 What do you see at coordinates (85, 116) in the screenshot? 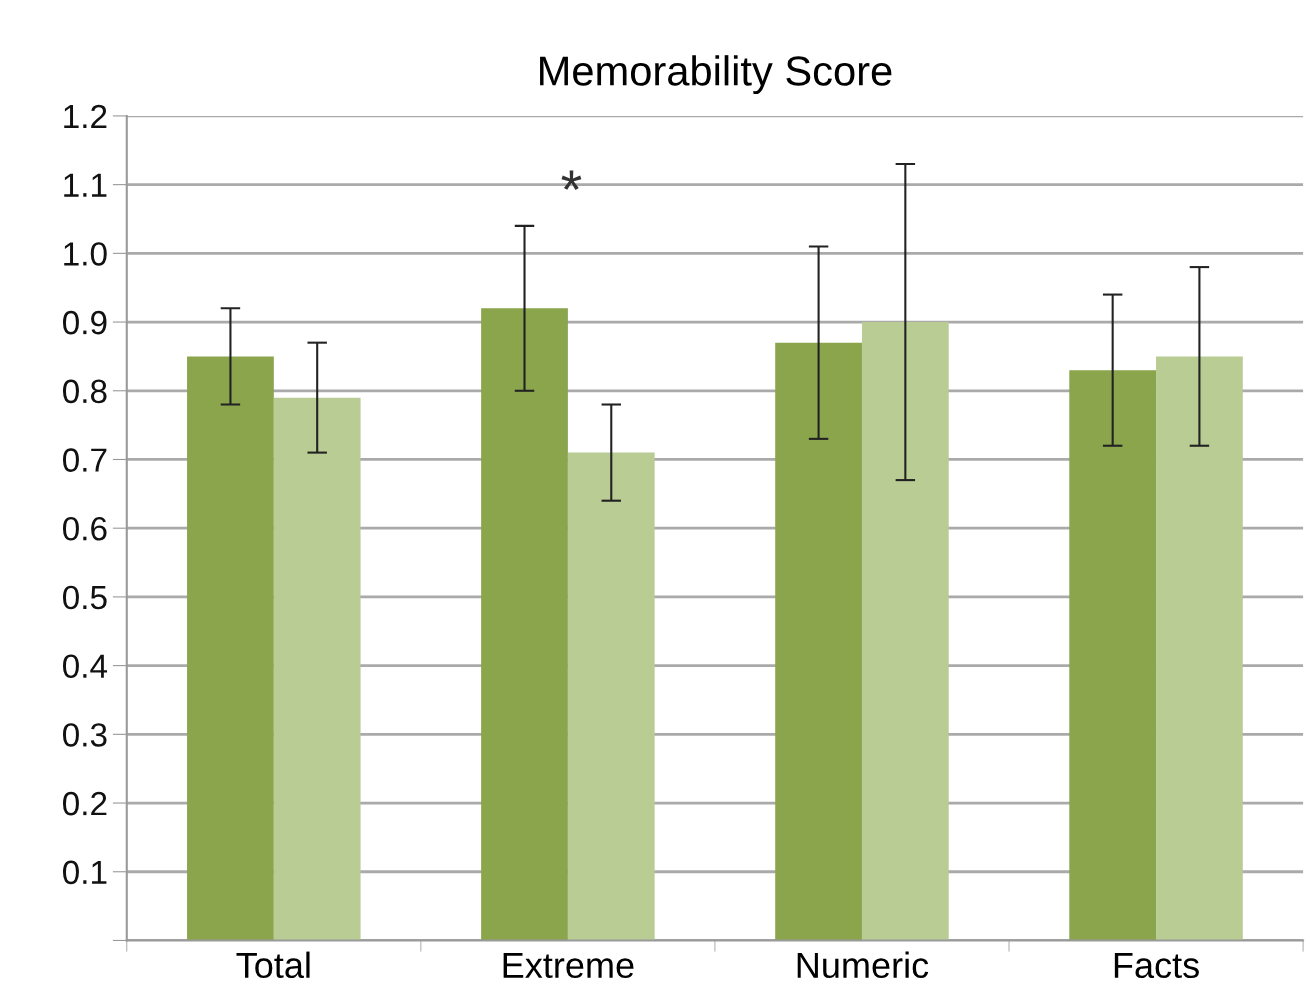
I see `y-tick-label: 1.2` at bounding box center [85, 116].